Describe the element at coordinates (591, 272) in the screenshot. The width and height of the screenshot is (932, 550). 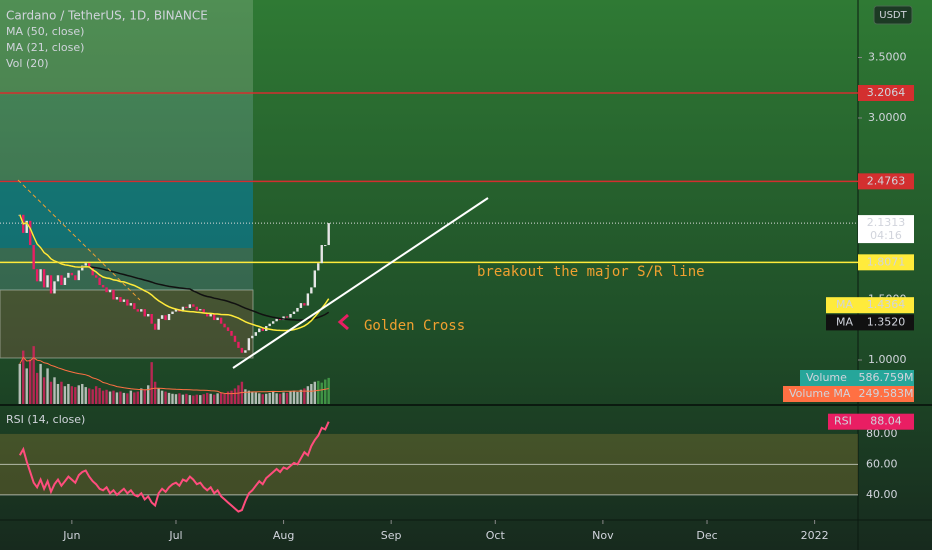
I see `annotation: breakout the major S/R line` at that location.